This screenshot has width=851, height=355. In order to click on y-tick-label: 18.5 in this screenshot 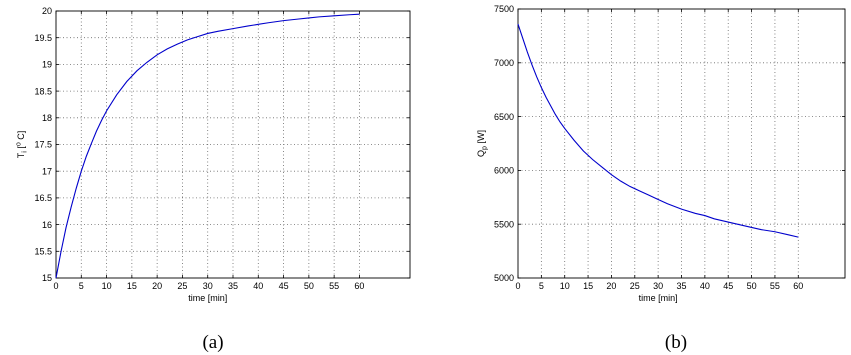, I will do `click(43, 91)`.